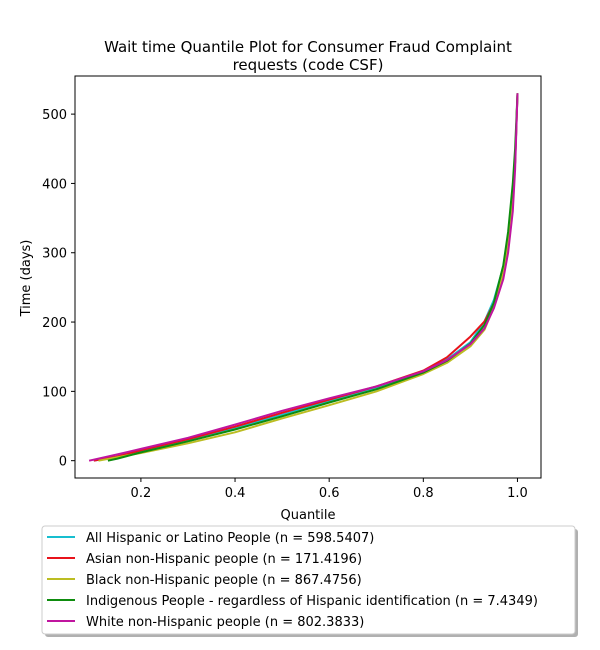 Image resolution: width=600 pixels, height=650 pixels. What do you see at coordinates (54, 323) in the screenshot?
I see `y-tick-label: 200` at bounding box center [54, 323].